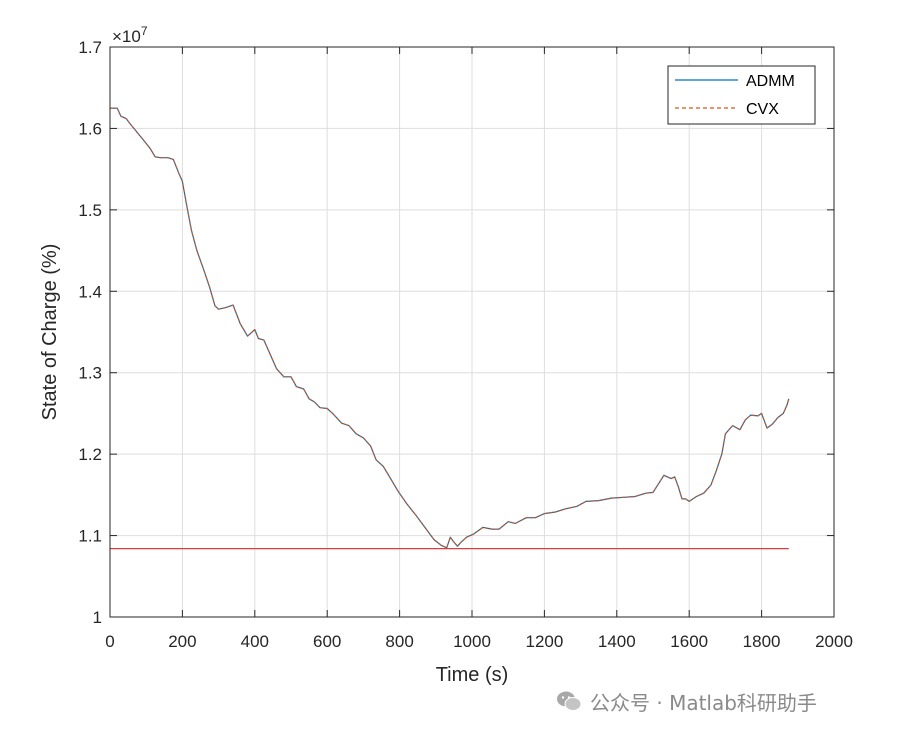  I want to click on legend-label-admm: ADMM, so click(770, 81).